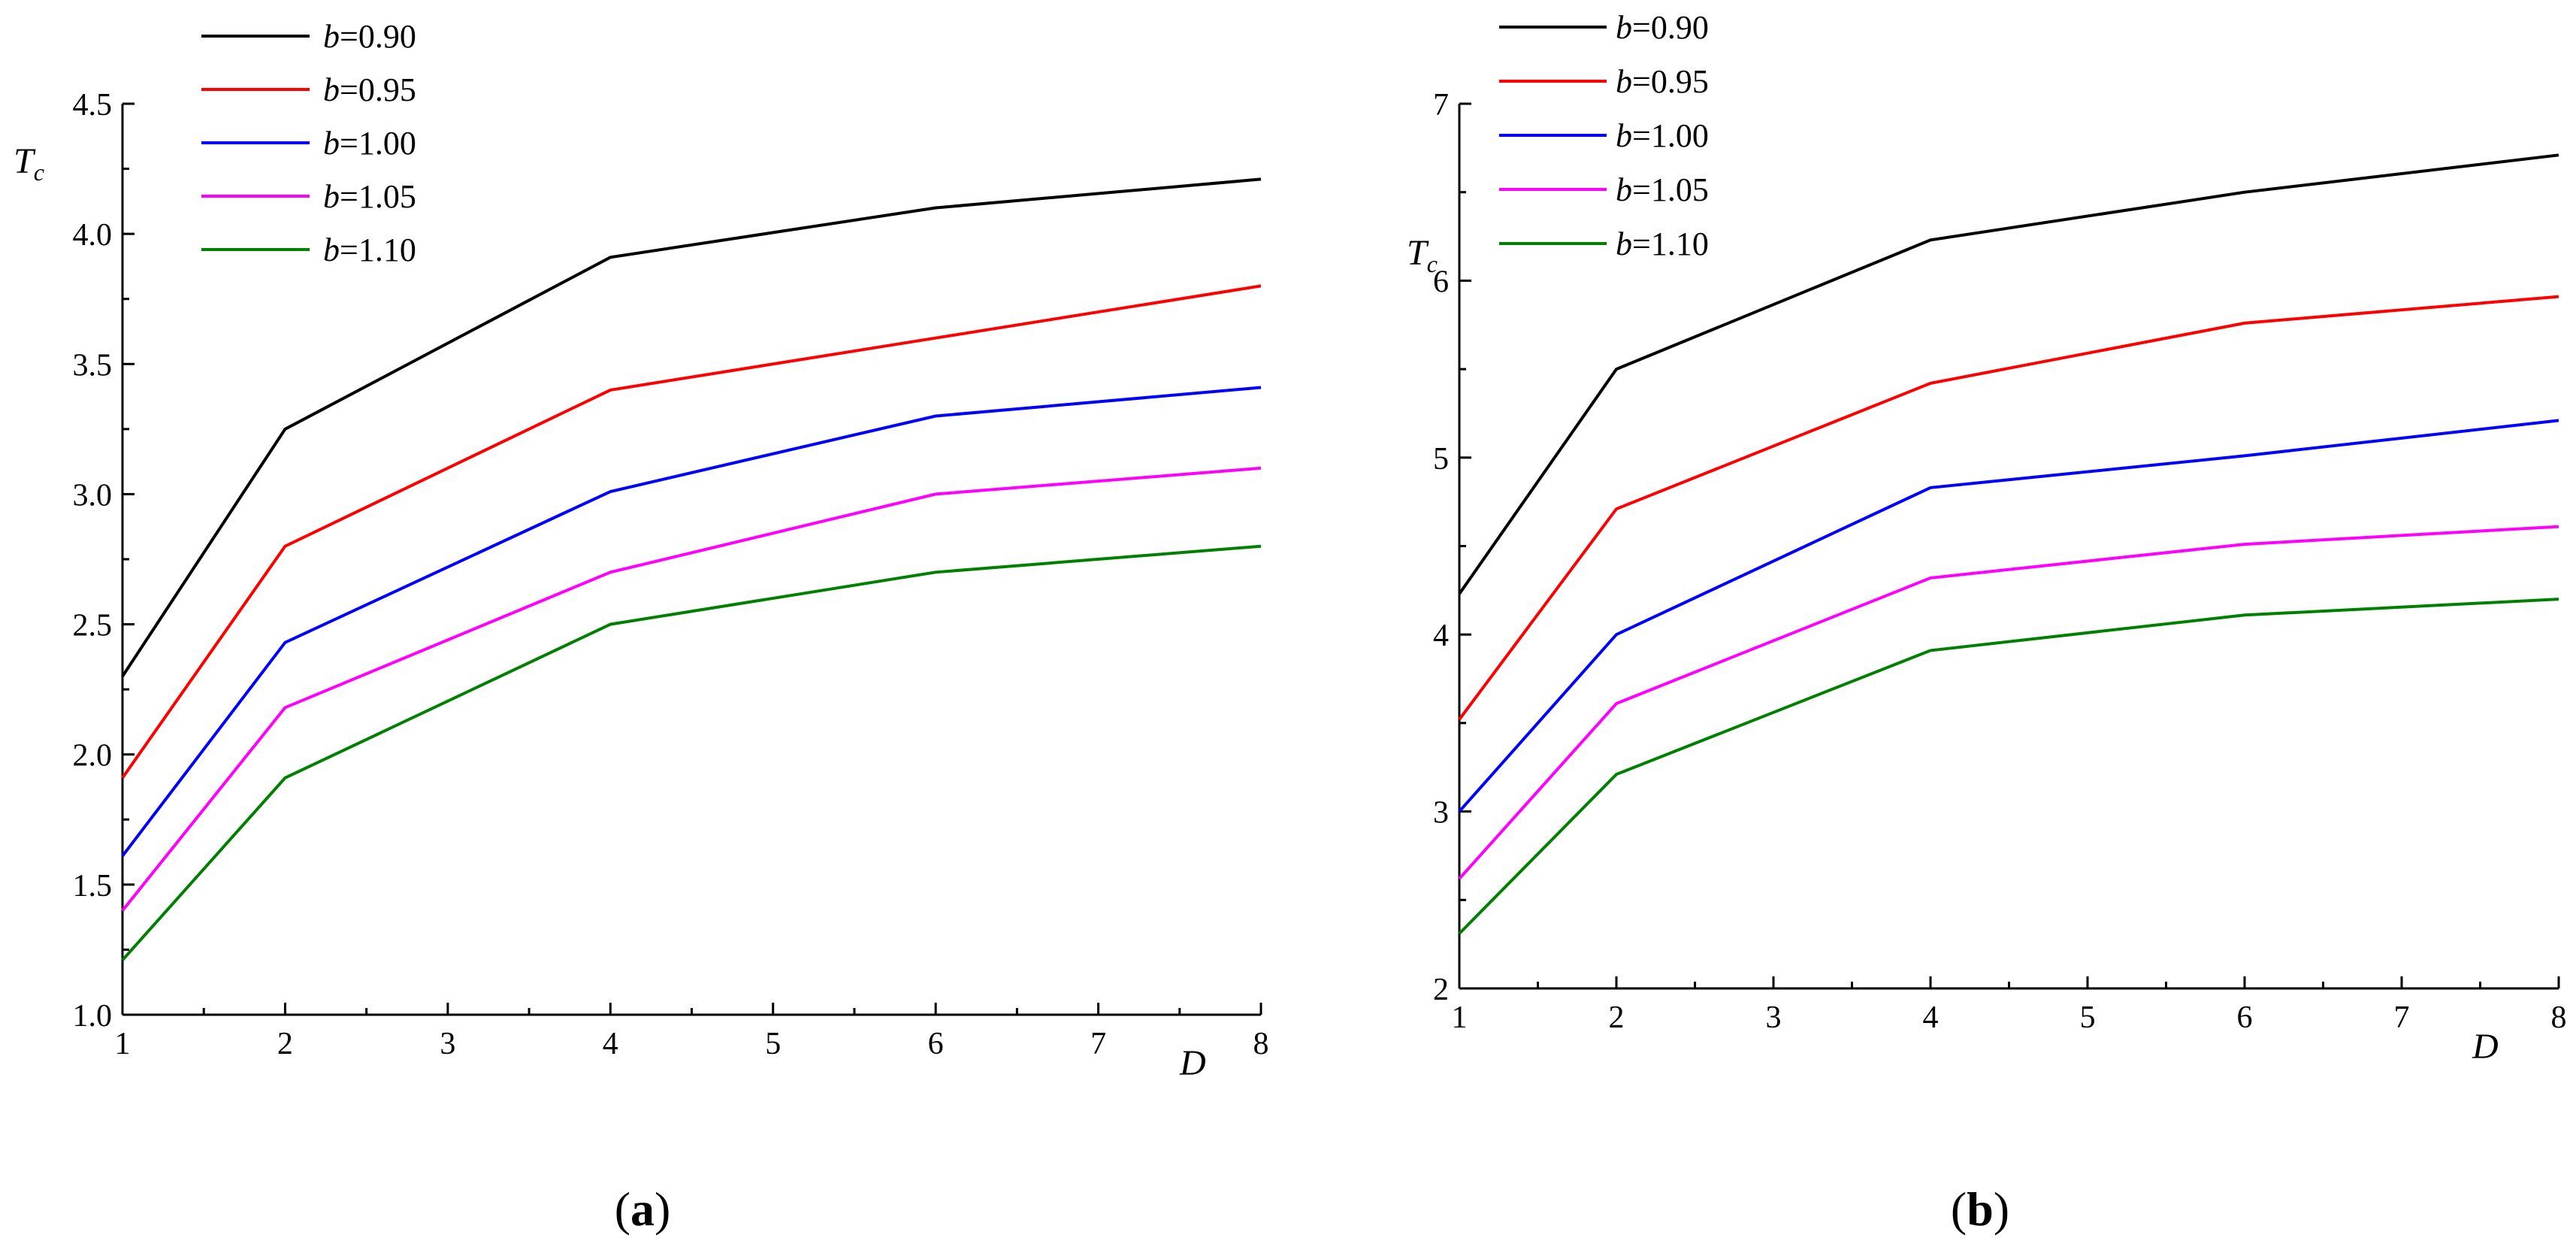 This screenshot has width=2576, height=1256. What do you see at coordinates (93, 886) in the screenshot?
I see `y-tick-label: 1.5` at bounding box center [93, 886].